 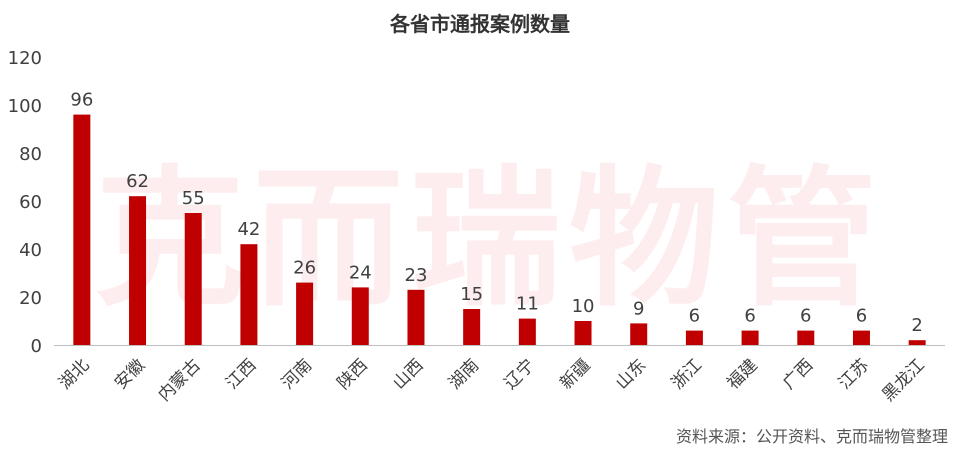 I want to click on x-tick-label: 广西, so click(x=798, y=374).